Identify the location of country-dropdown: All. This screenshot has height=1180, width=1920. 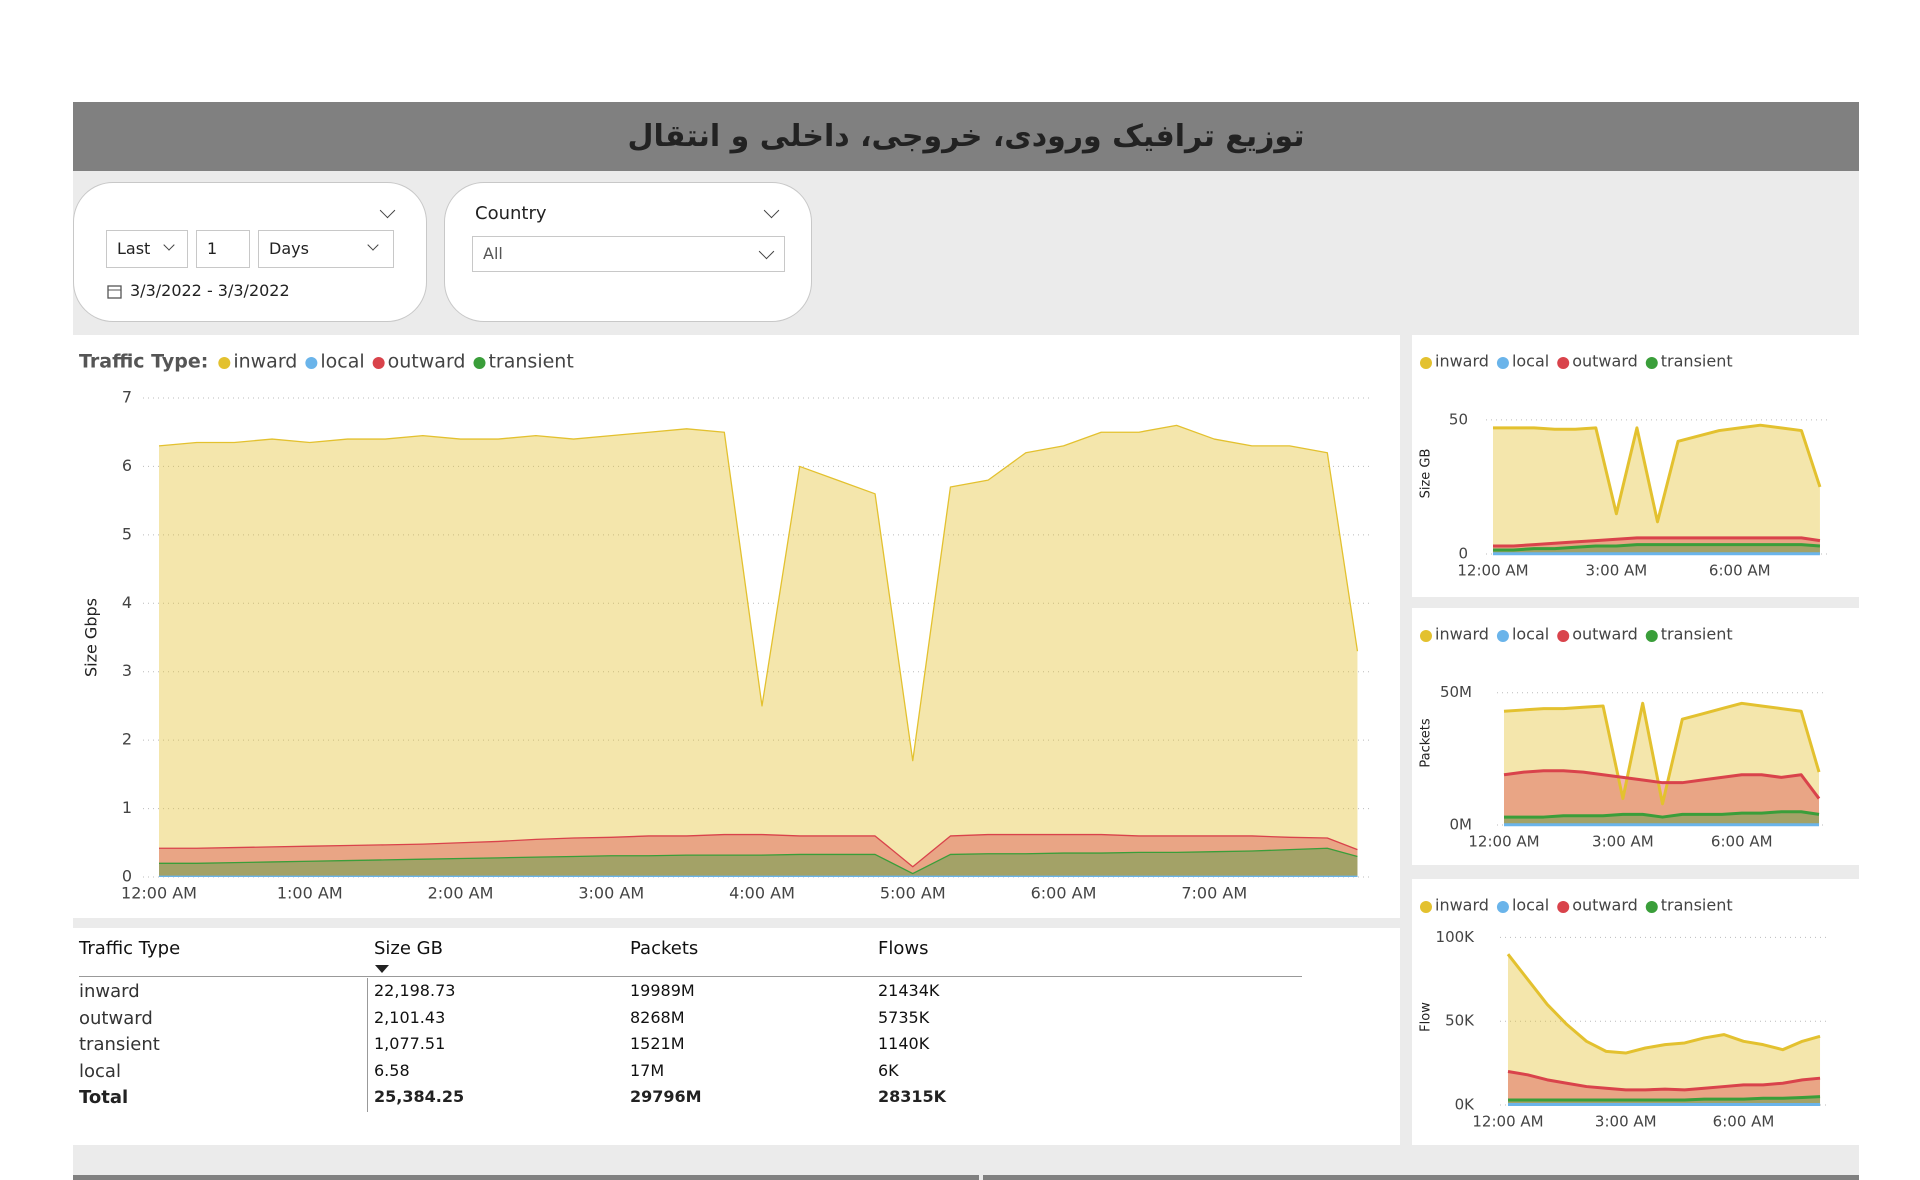
(628, 254).